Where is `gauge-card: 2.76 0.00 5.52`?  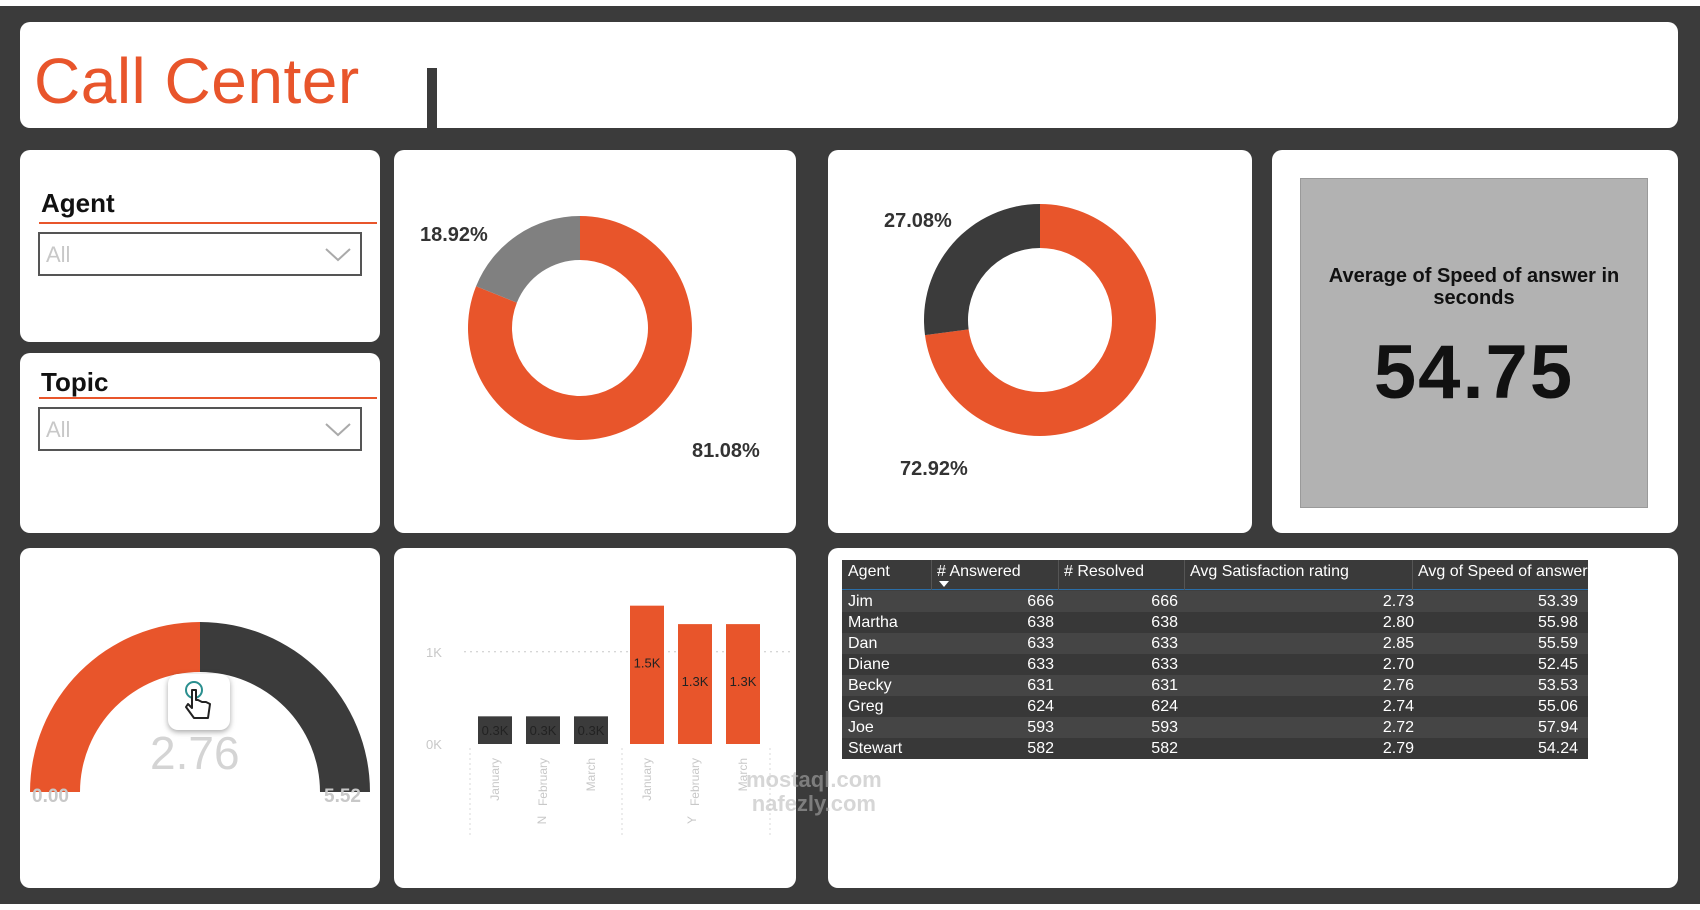 gauge-card: 2.76 0.00 5.52 is located at coordinates (200, 718).